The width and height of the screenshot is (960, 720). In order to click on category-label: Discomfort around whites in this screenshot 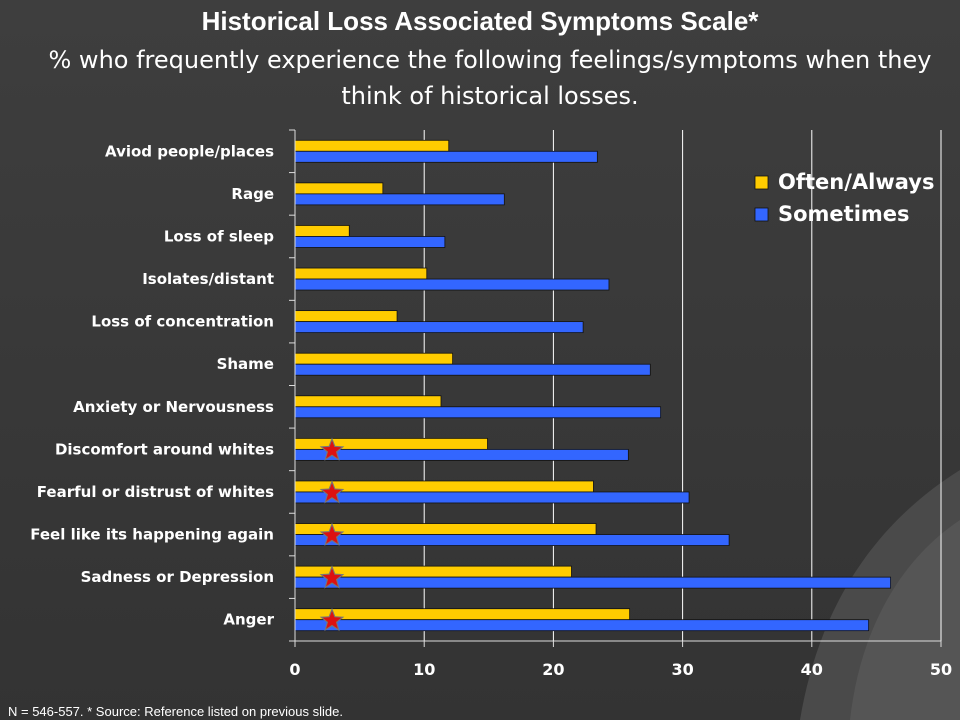, I will do `click(164, 449)`.